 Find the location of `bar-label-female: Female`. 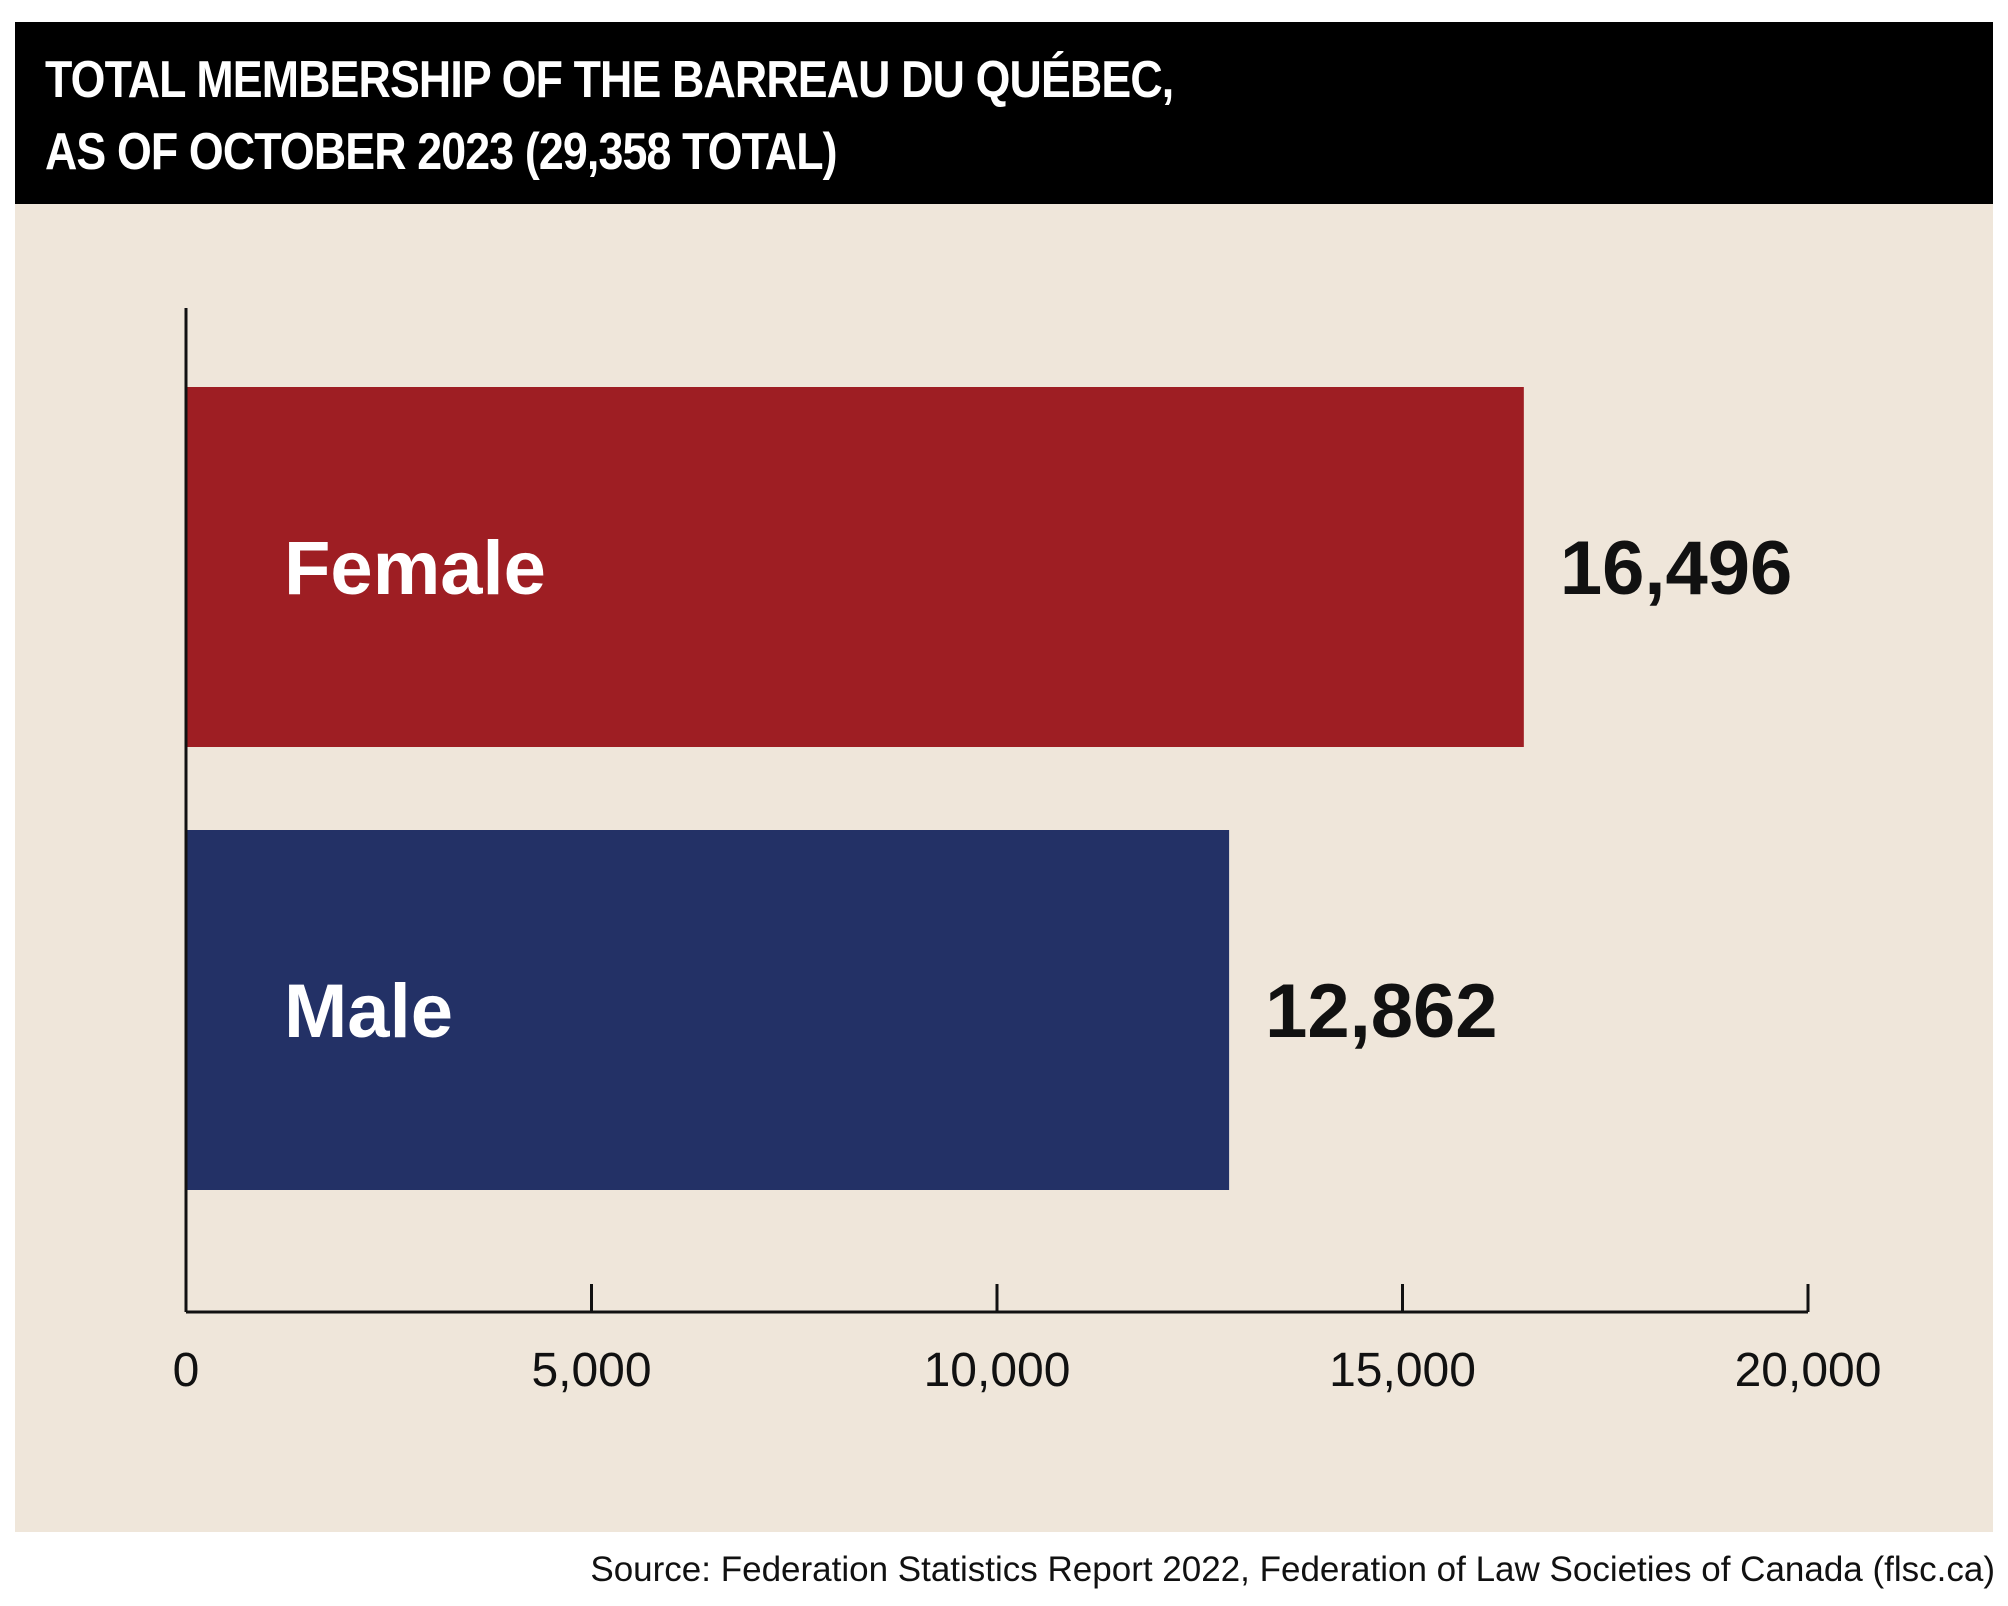

bar-label-female: Female is located at coordinates (415, 568).